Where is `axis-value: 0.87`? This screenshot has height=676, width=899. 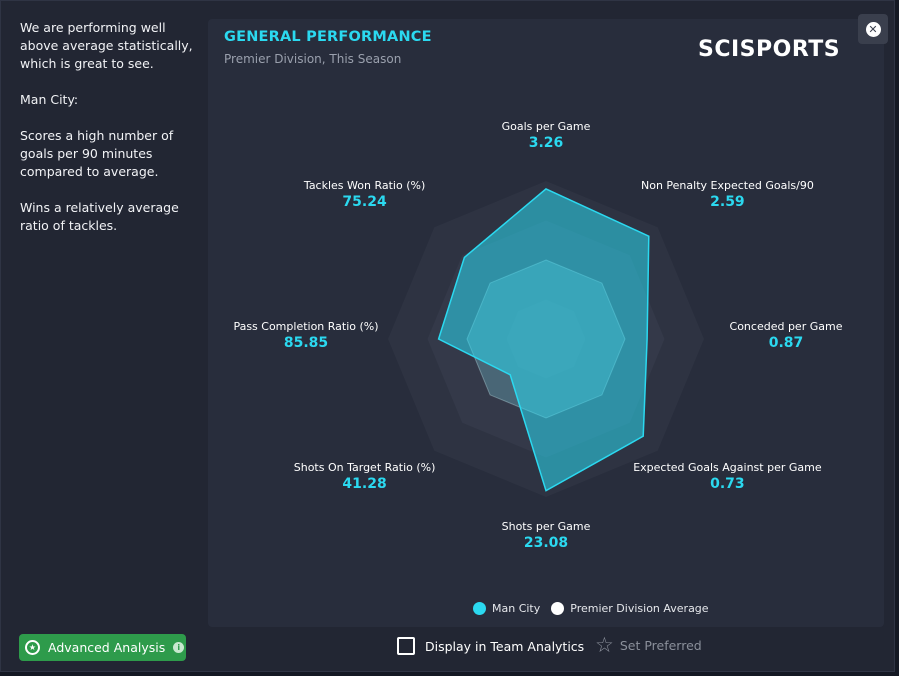
axis-value: 0.87 is located at coordinates (786, 343).